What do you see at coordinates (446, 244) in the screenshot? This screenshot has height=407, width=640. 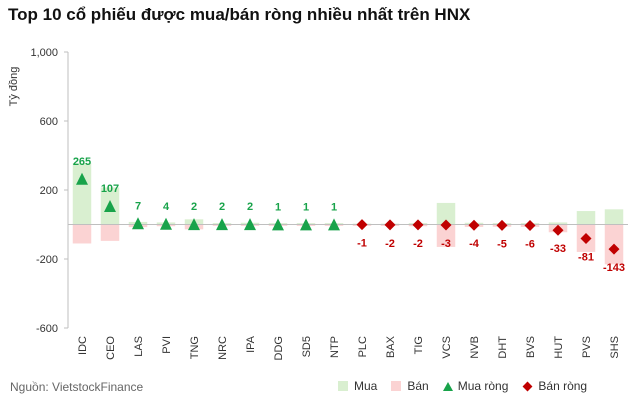 I see `data-label: -3` at bounding box center [446, 244].